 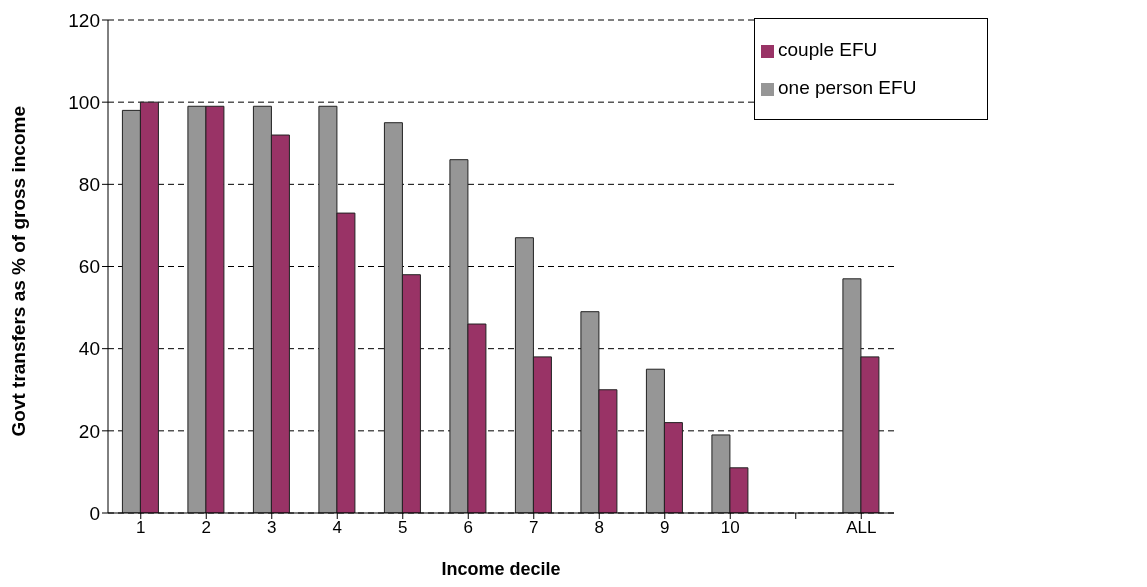 I want to click on x-tick-label: ALL, so click(x=861, y=528).